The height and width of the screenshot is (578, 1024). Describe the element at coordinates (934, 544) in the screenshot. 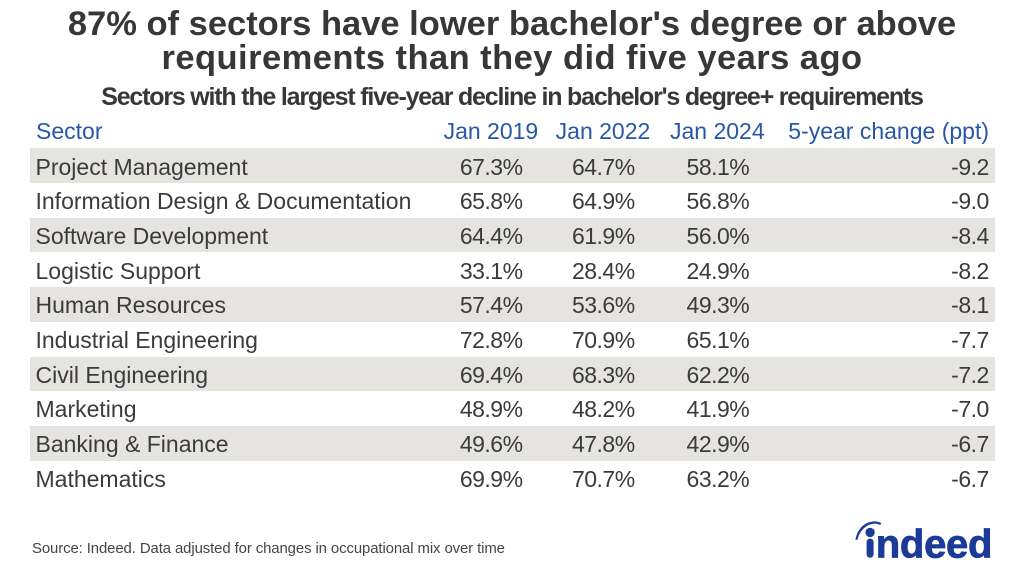

I see `svg-text: ndeed` at that location.